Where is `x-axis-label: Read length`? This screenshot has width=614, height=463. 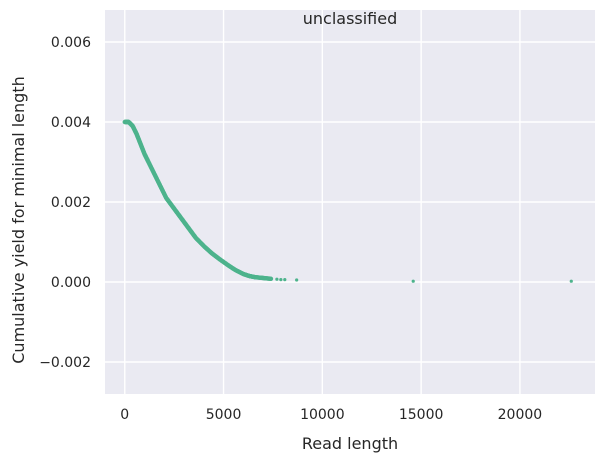
x-axis-label: Read length is located at coordinates (350, 443).